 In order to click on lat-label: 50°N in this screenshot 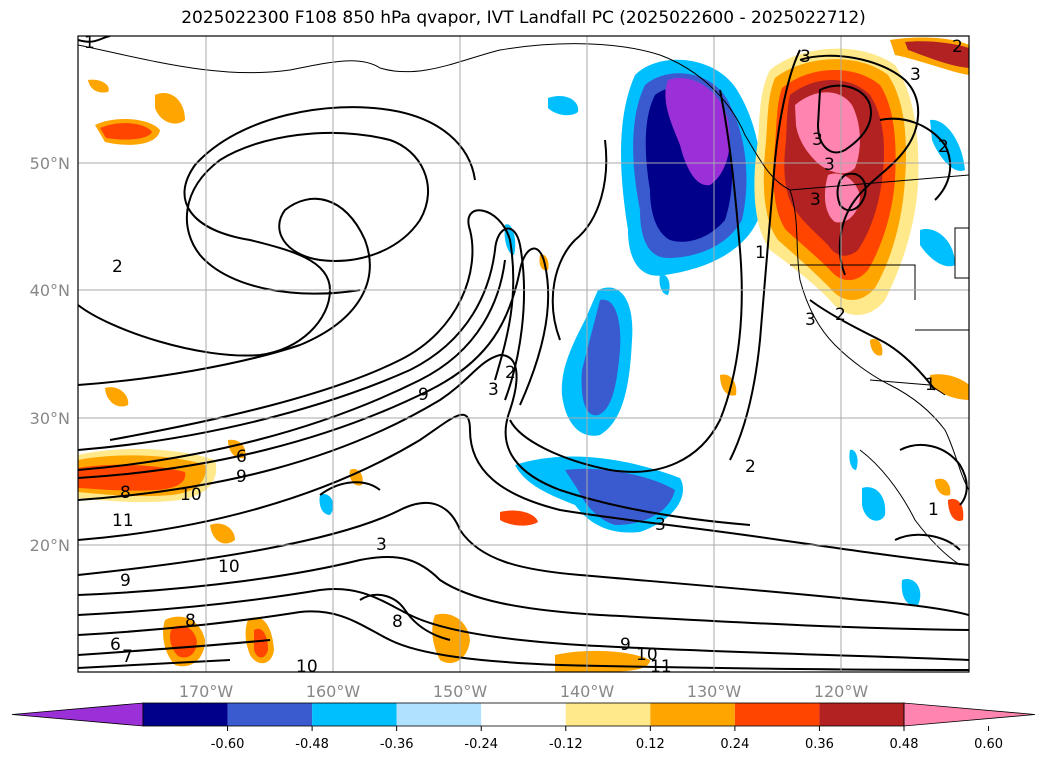, I will do `click(50, 163)`.